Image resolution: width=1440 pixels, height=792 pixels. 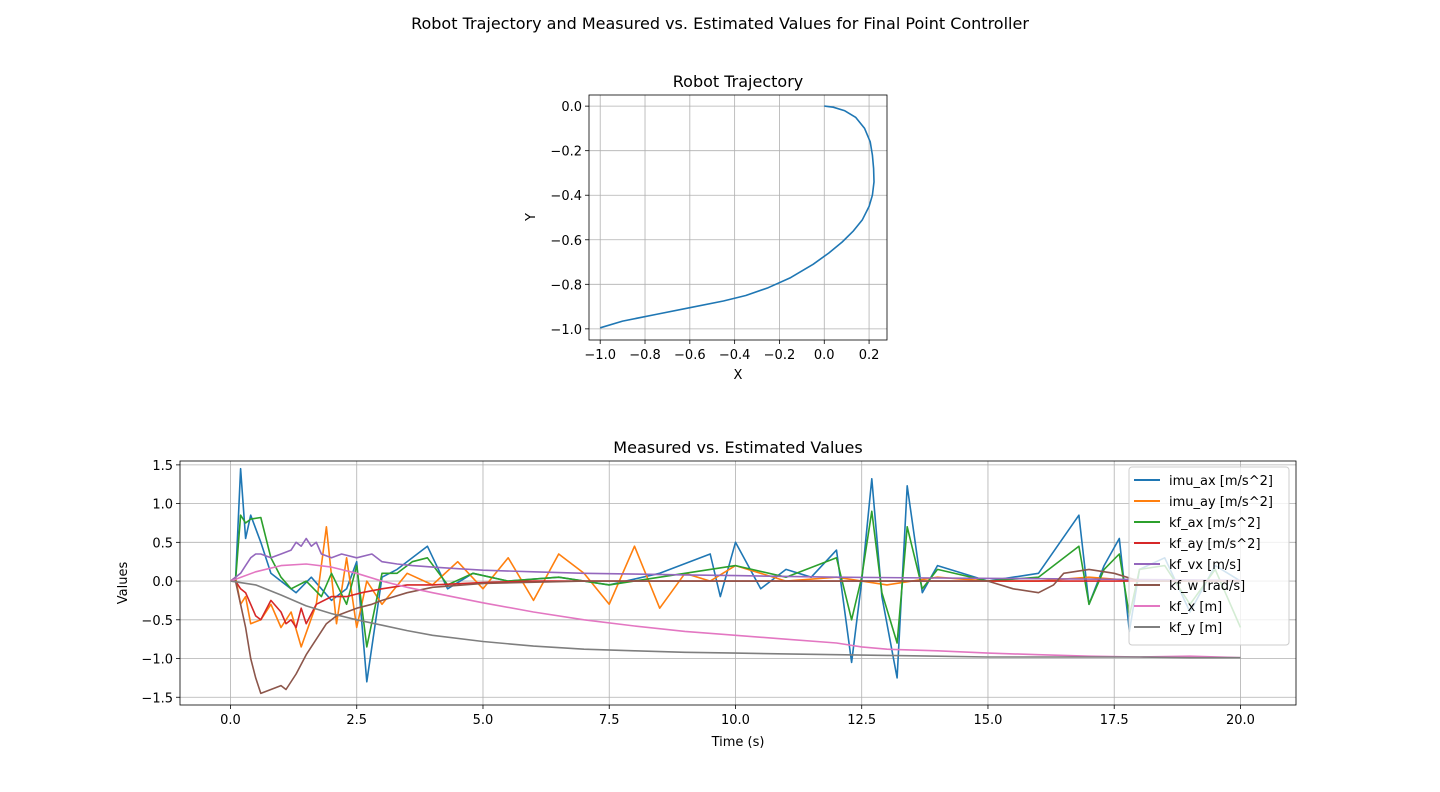 I want to click on measured-ylabel: Values, so click(x=123, y=583).